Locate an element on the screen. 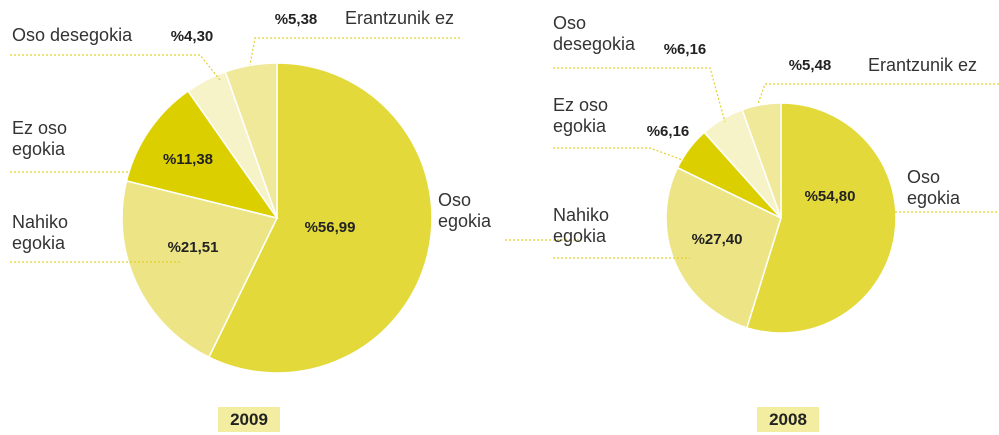 Image resolution: width=999 pixels, height=435 pixels. value-label: %11,38 is located at coordinates (188, 159).